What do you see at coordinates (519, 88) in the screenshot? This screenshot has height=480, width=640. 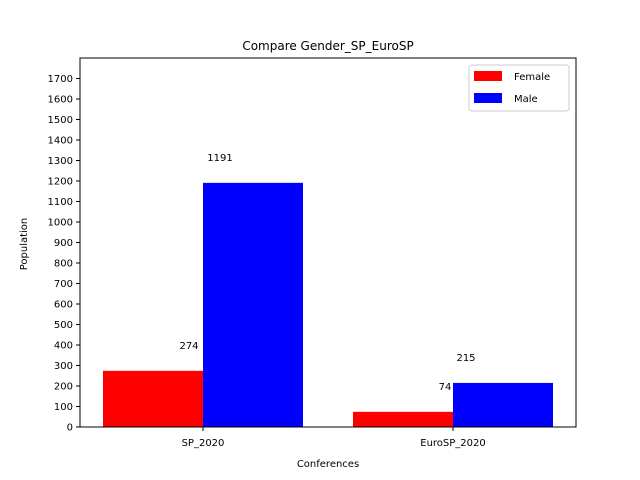 I see `legend: Female Male` at bounding box center [519, 88].